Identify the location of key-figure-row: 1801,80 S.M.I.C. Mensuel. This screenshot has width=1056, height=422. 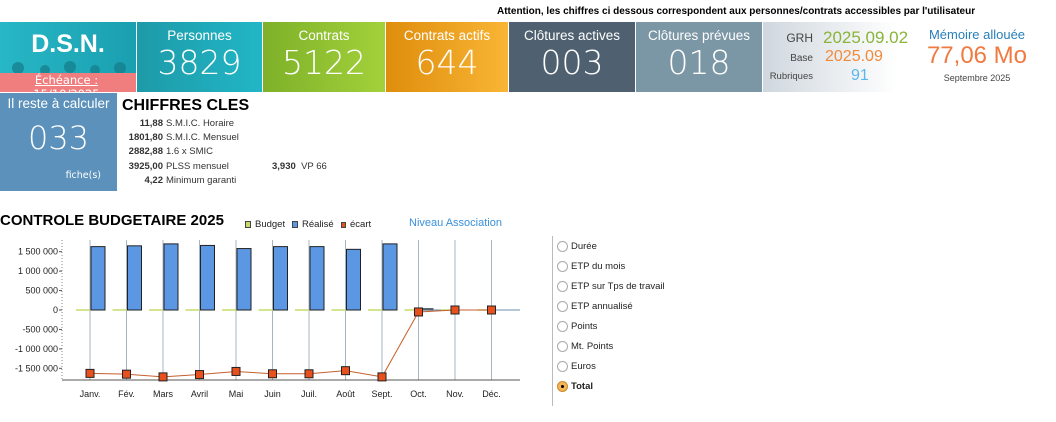
(185, 139).